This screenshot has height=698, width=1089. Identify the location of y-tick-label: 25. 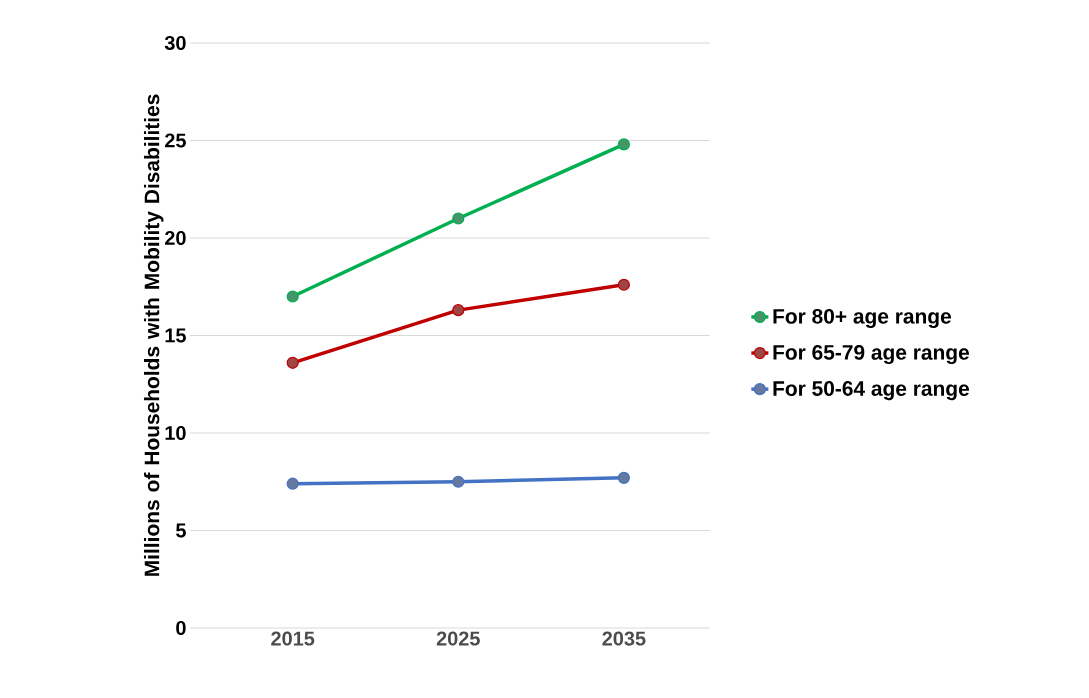
(175, 140).